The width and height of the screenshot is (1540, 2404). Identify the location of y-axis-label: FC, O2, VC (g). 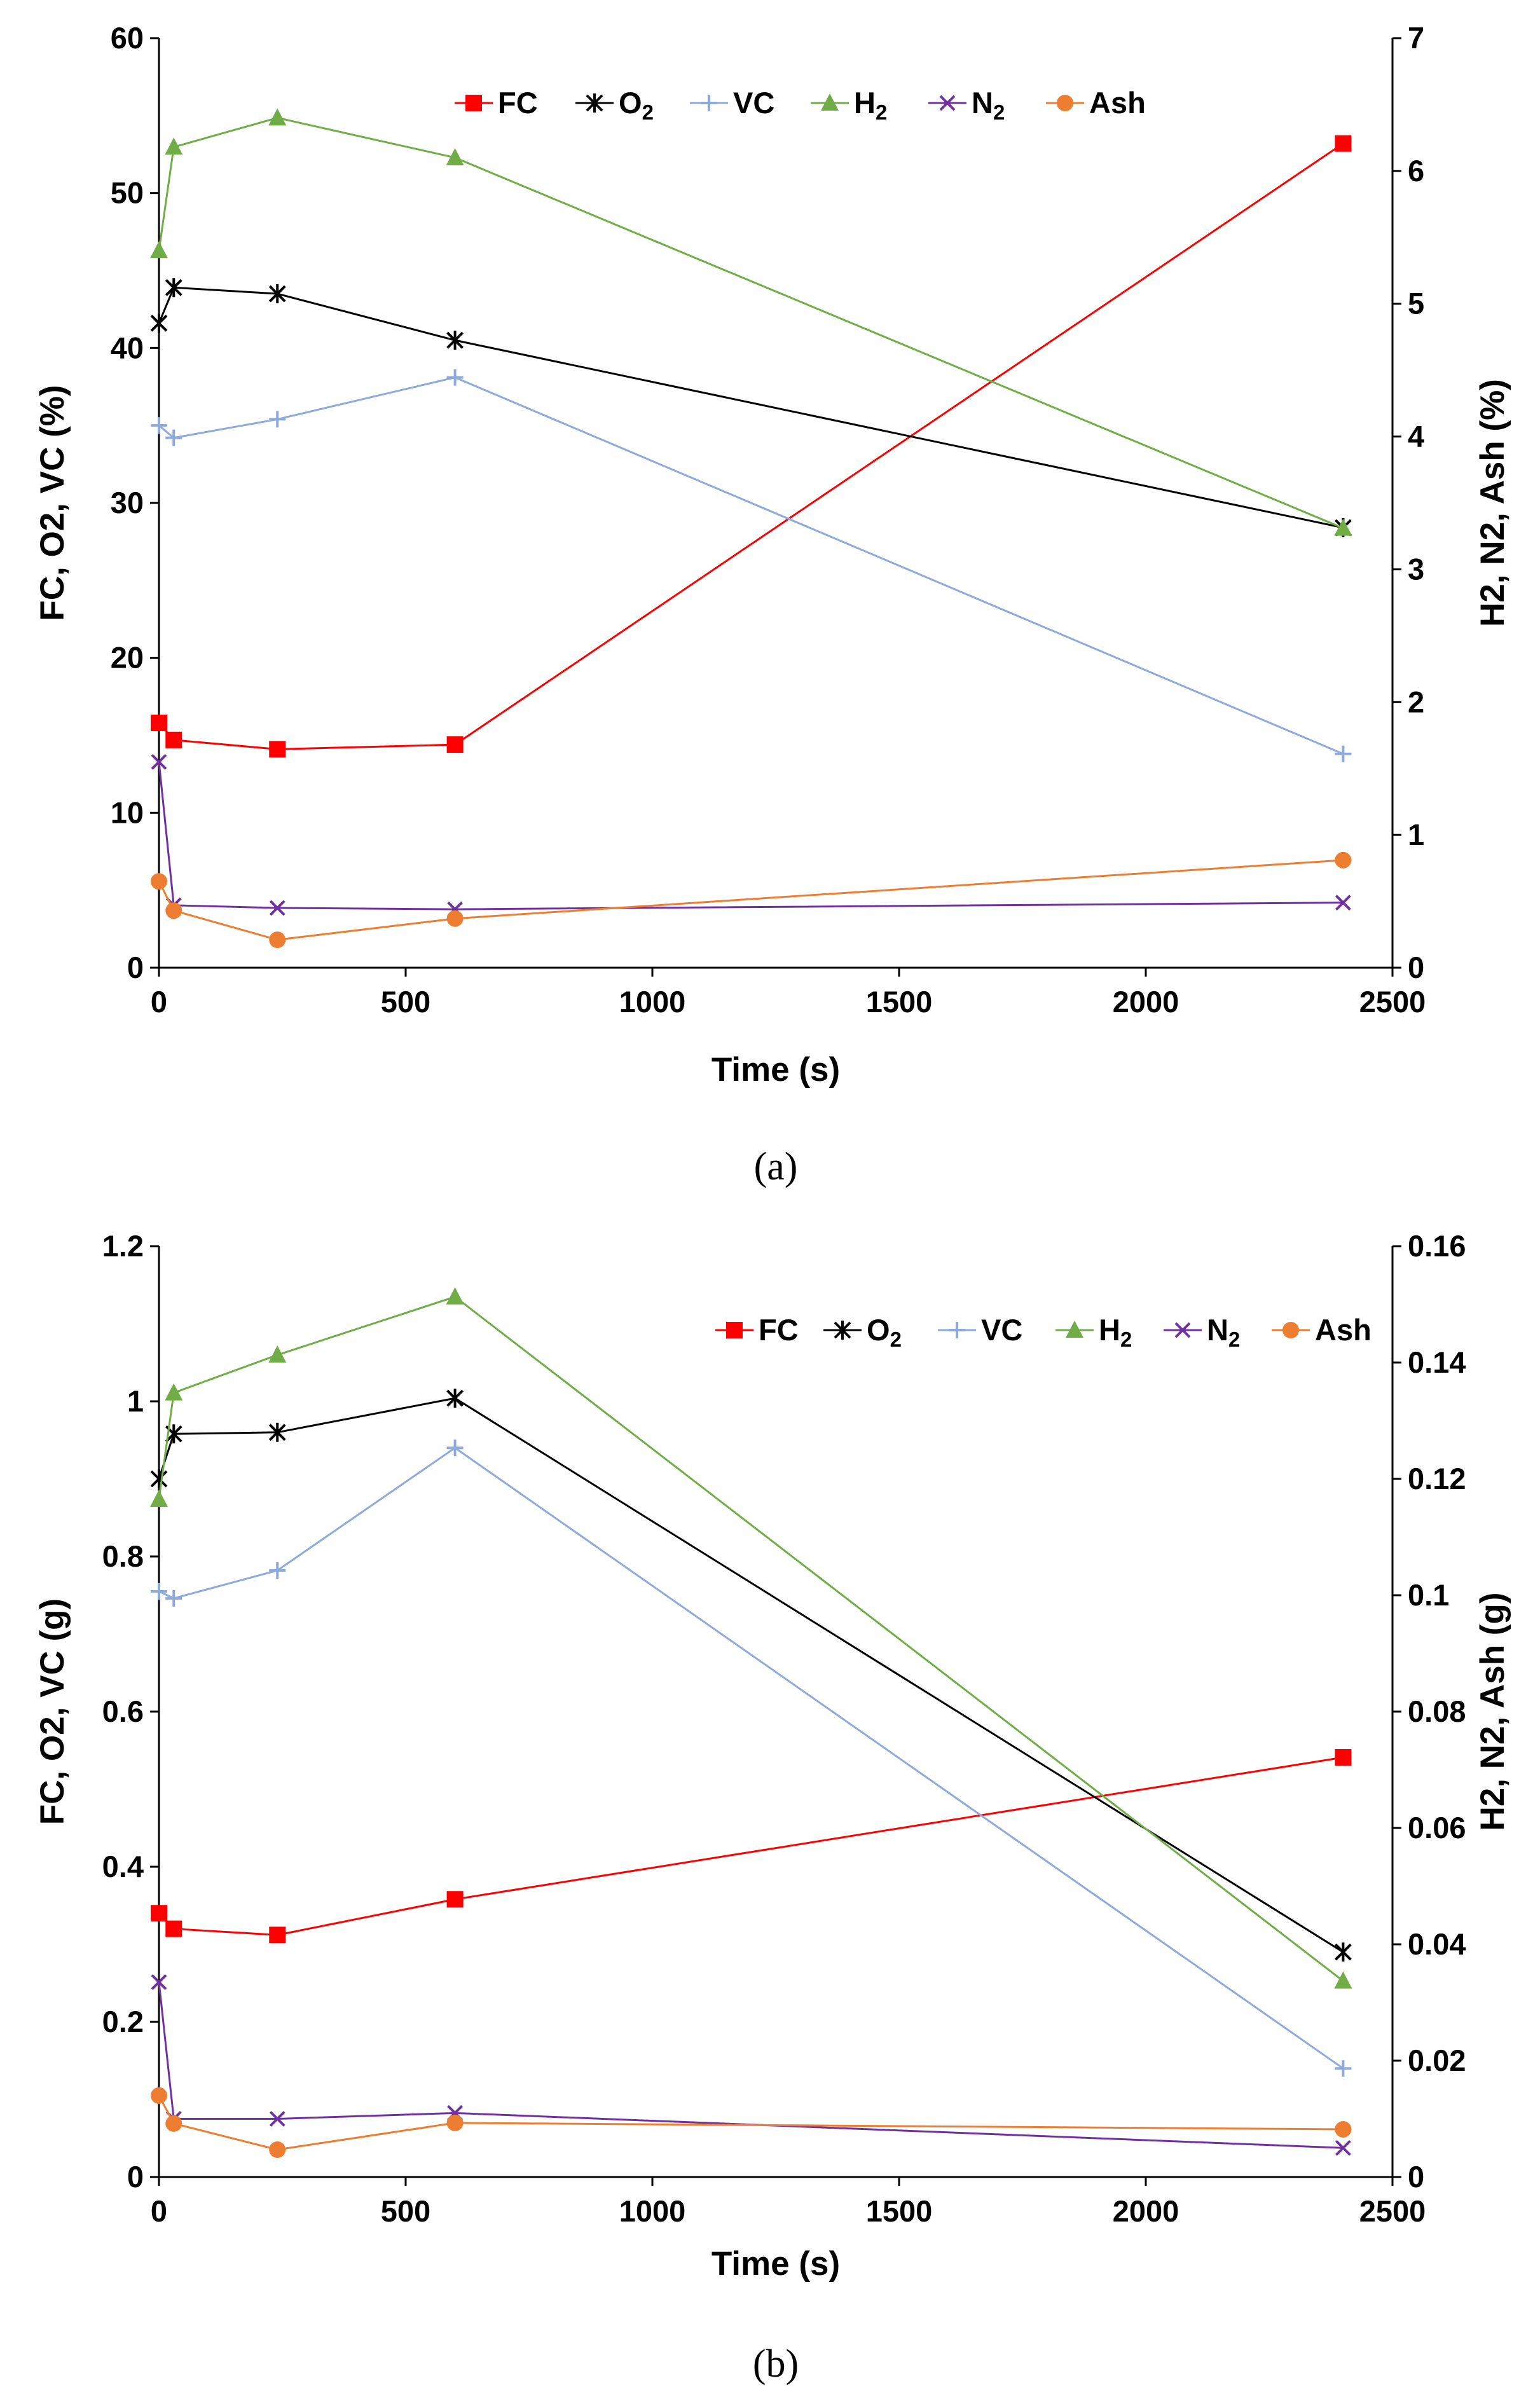
(52, 1711).